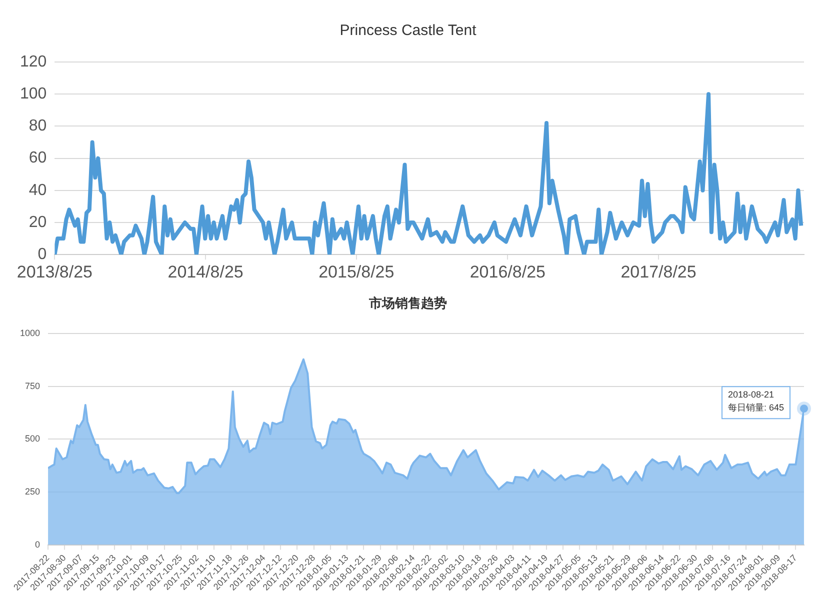 Image resolution: width=832 pixels, height=612 pixels. I want to click on y-tick-label: 500, so click(32, 439).